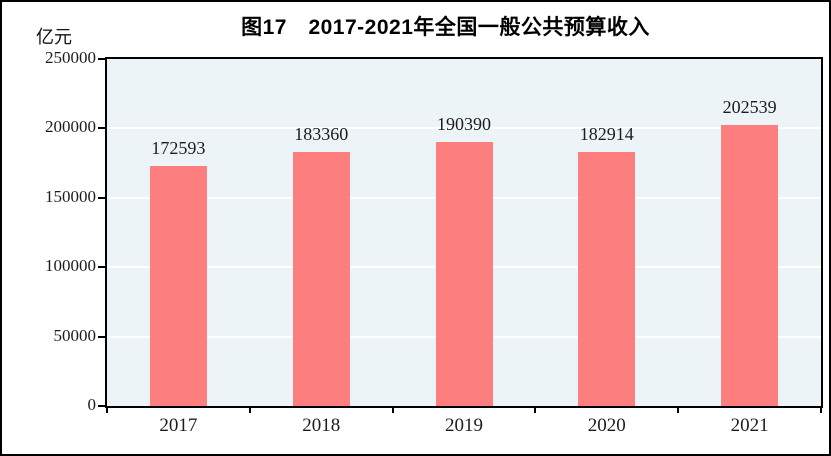  Describe the element at coordinates (464, 123) in the screenshot. I see `bar-value-label: 190390` at that location.